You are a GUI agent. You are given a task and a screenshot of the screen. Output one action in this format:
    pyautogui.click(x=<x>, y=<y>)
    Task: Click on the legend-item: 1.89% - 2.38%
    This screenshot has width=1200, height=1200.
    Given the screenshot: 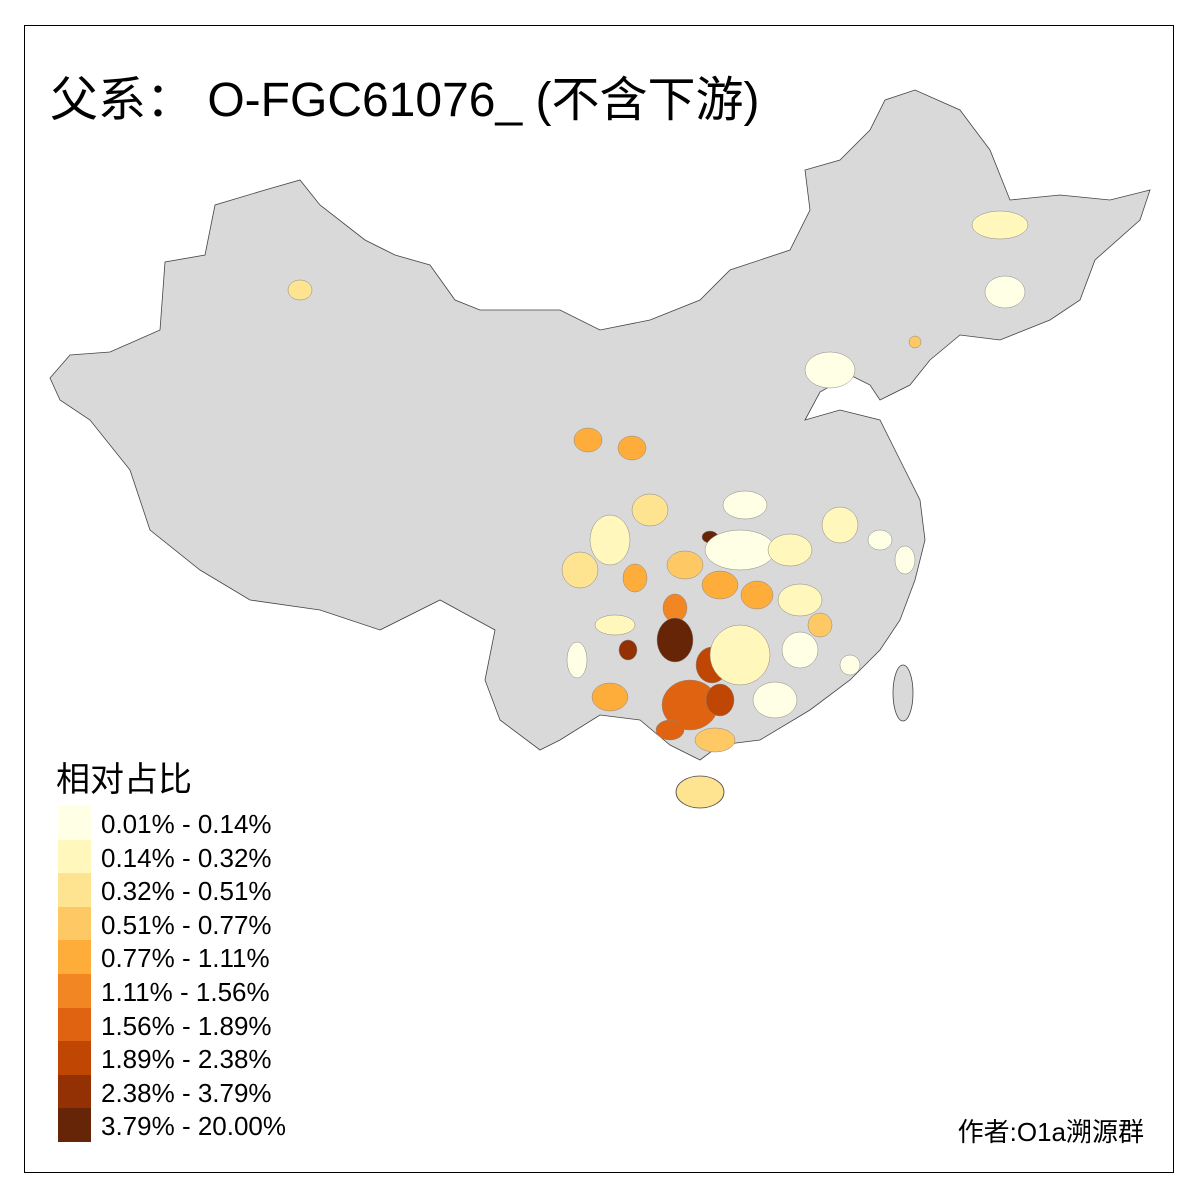 What is the action you would take?
    pyautogui.click(x=208, y=1058)
    